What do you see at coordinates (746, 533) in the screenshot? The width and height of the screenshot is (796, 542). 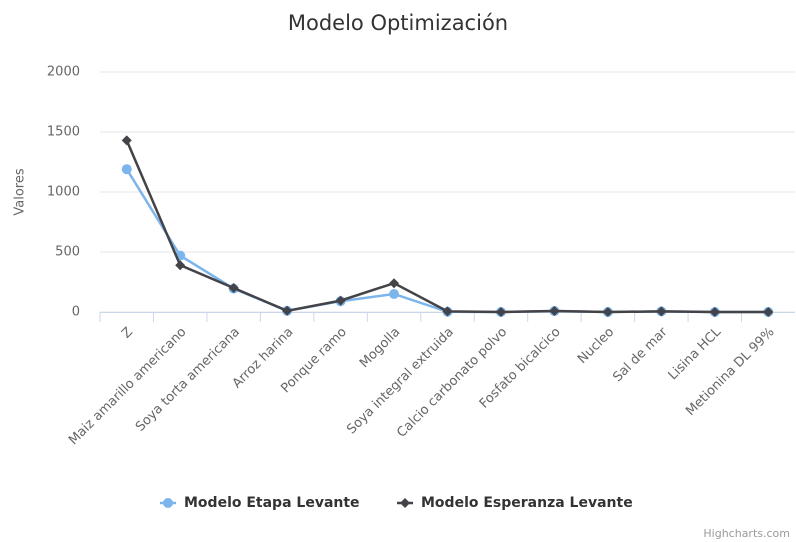 I see `credits: Highcharts.com` at bounding box center [746, 533].